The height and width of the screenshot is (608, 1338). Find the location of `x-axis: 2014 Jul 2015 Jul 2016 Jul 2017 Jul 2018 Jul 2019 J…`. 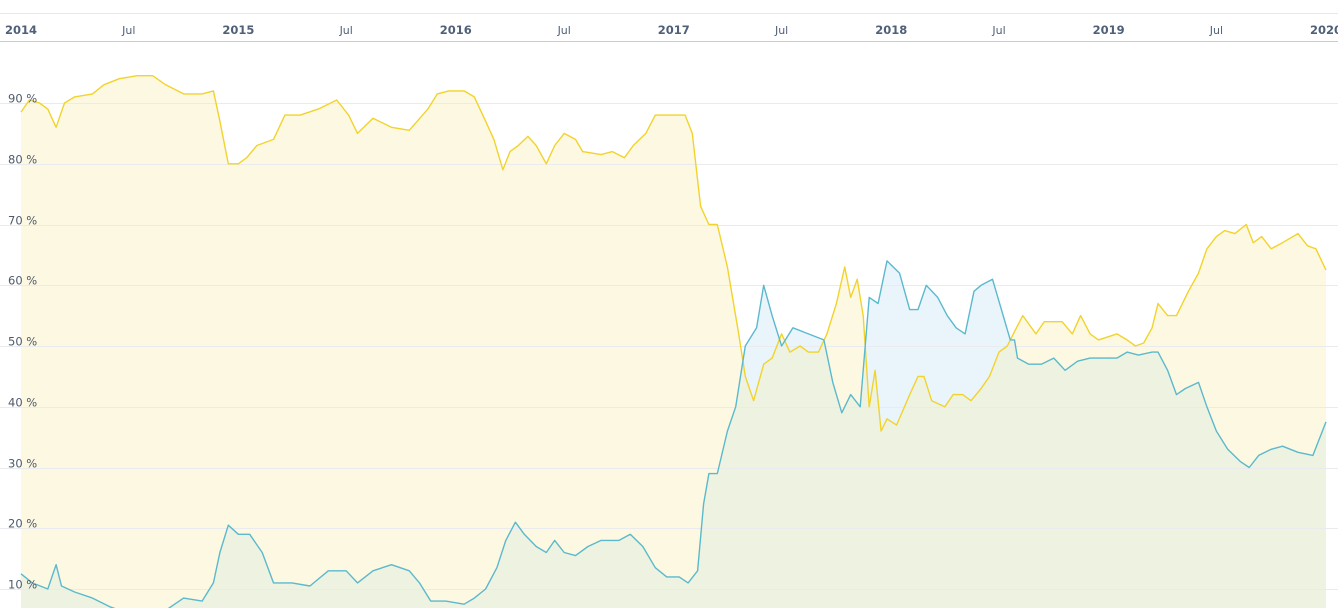

x-axis: 2014 Jul 2015 Jul 2016 Jul 2017 Jul 2018 Jul 2019 J… is located at coordinates (669, 27).